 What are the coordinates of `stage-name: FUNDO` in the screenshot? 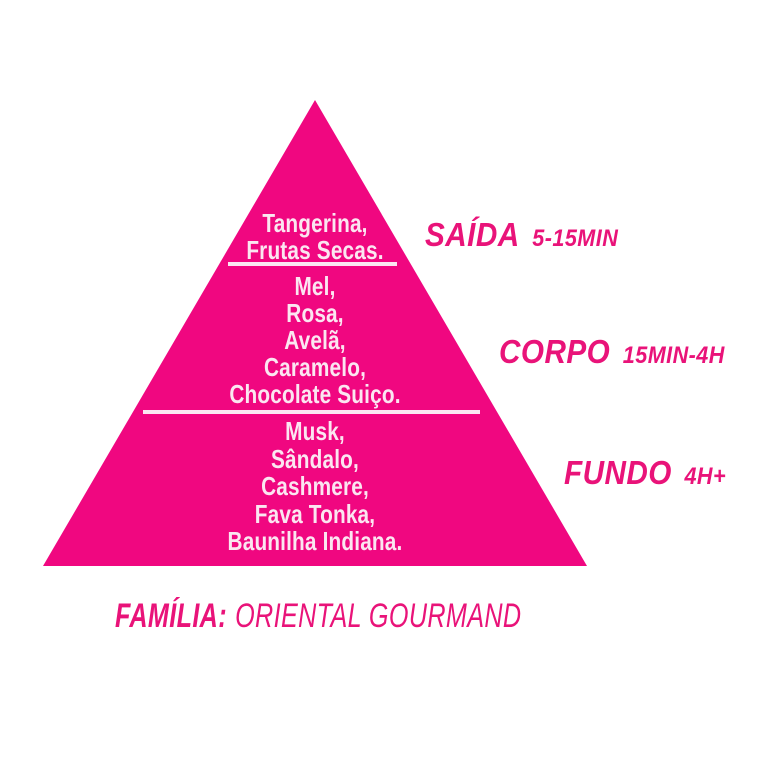 It's located at (618, 472).